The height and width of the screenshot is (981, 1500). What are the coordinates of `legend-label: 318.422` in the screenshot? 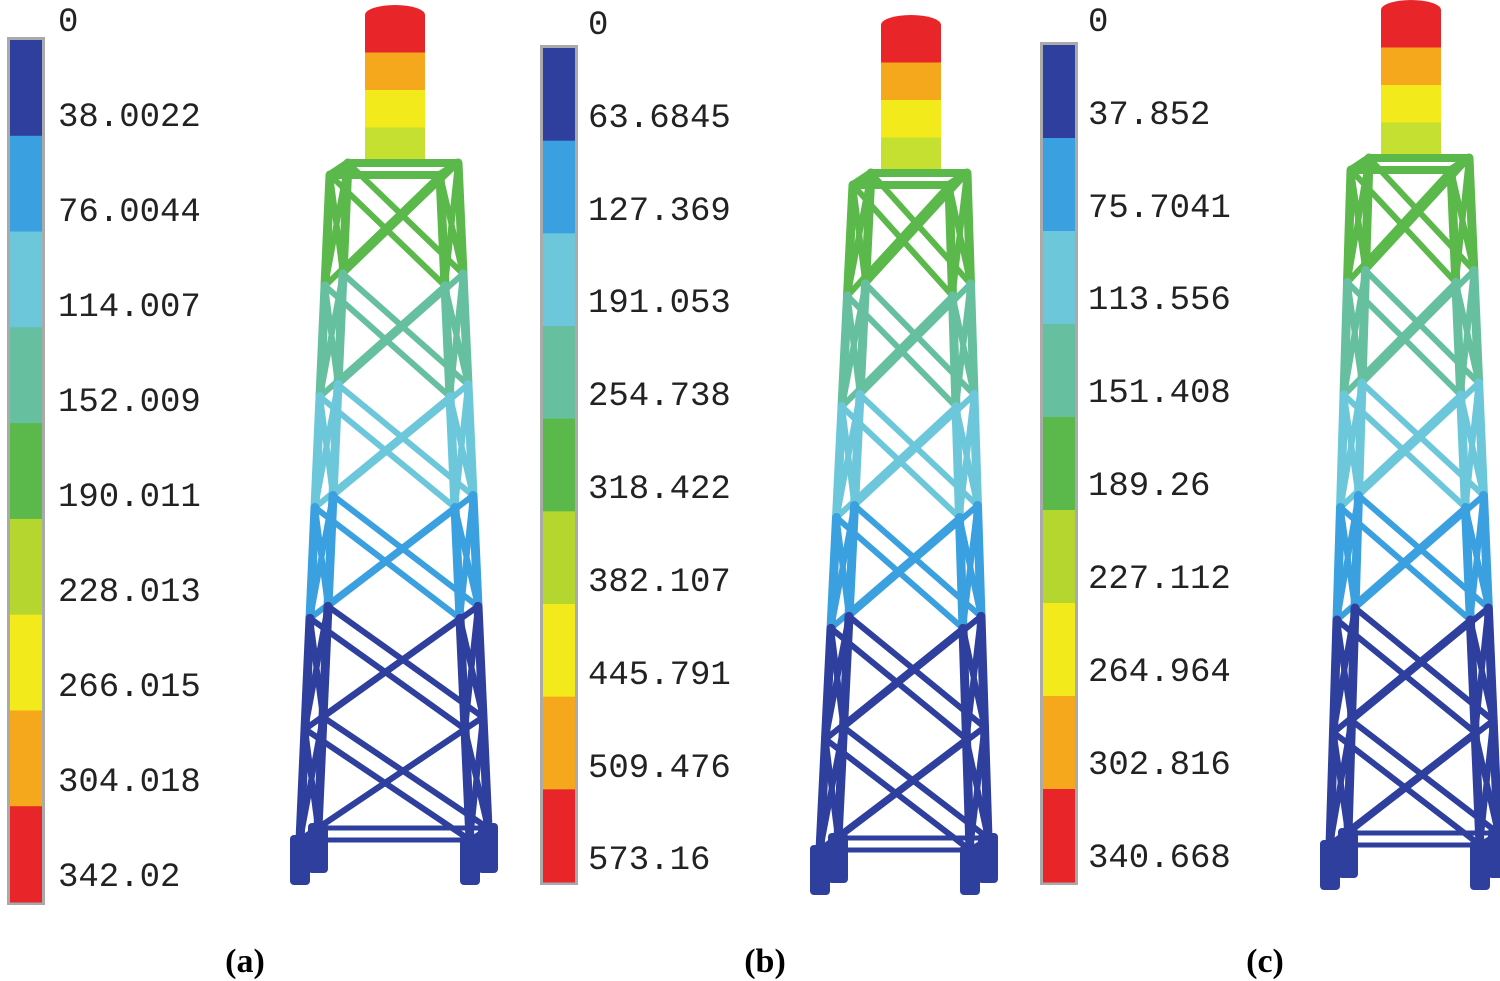 It's located at (659, 490).